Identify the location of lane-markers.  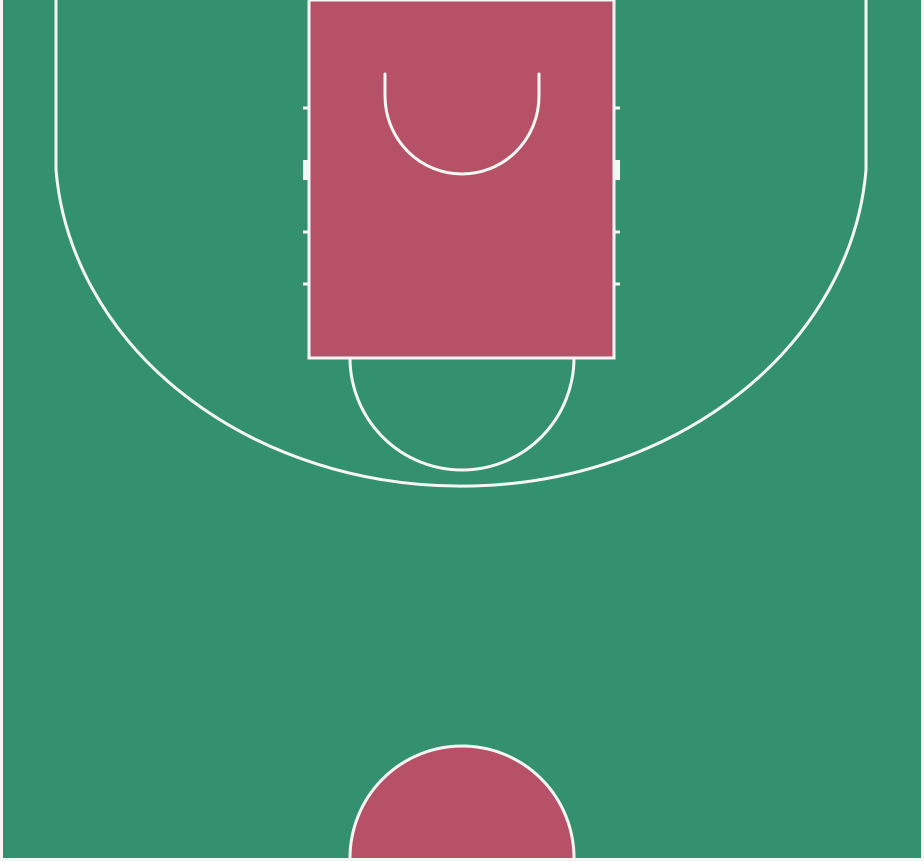
(461, 196).